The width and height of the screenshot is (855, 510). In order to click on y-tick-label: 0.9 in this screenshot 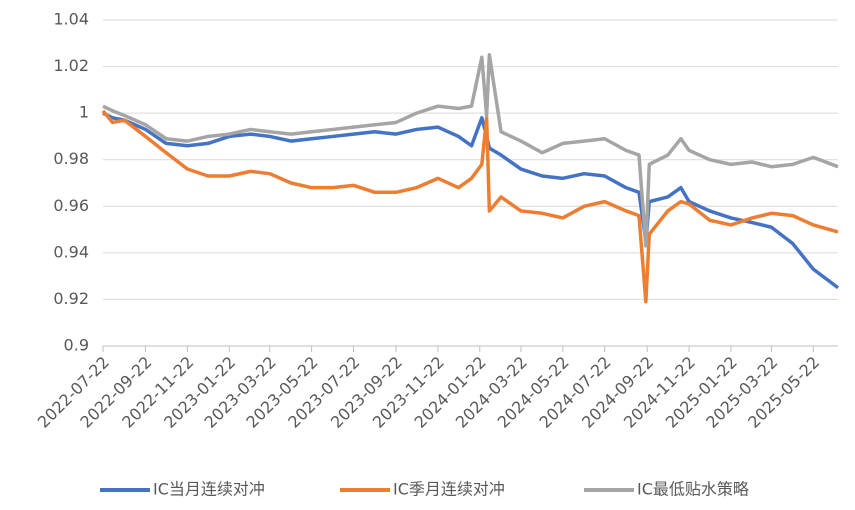, I will do `click(76, 345)`.